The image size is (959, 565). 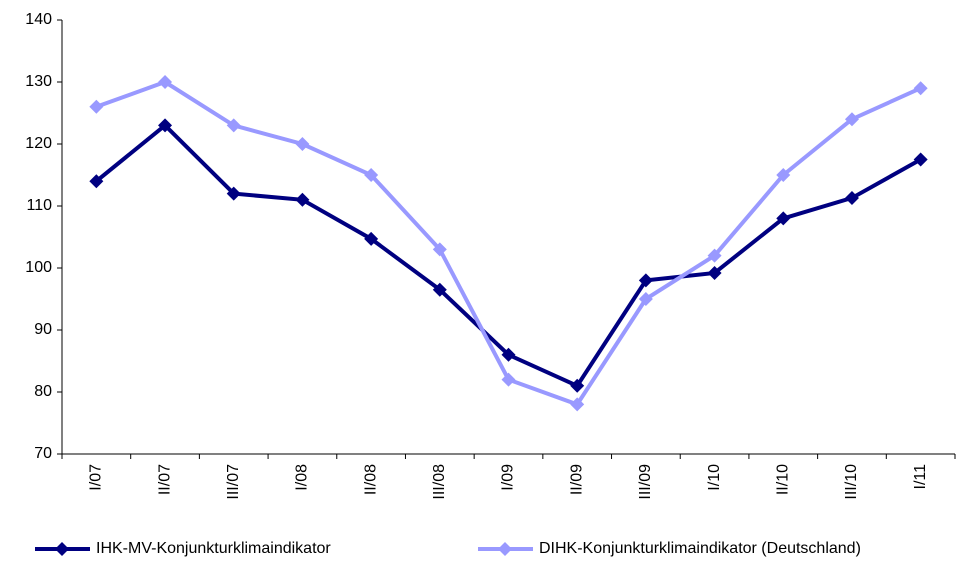 What do you see at coordinates (43, 453) in the screenshot?
I see `y-tick-label: 70` at bounding box center [43, 453].